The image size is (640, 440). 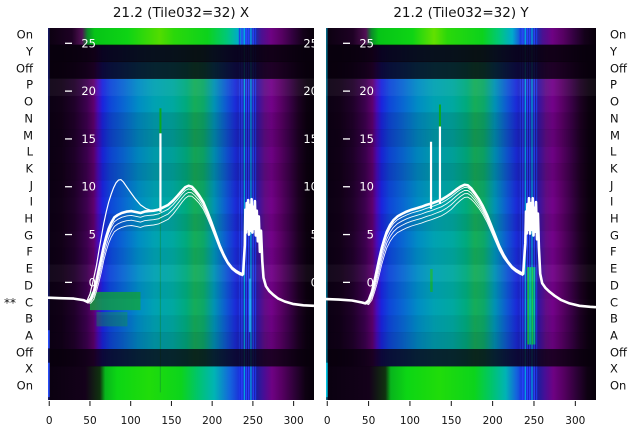 I want to click on y-tick-label-right: 15, so click(x=310, y=139).